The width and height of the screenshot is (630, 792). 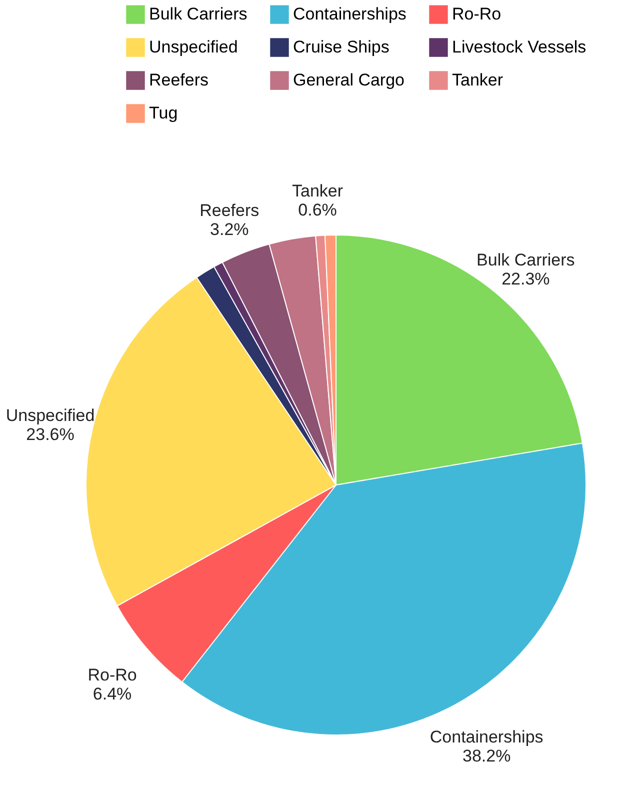 I want to click on data-label: 0.6%, so click(x=317, y=210).